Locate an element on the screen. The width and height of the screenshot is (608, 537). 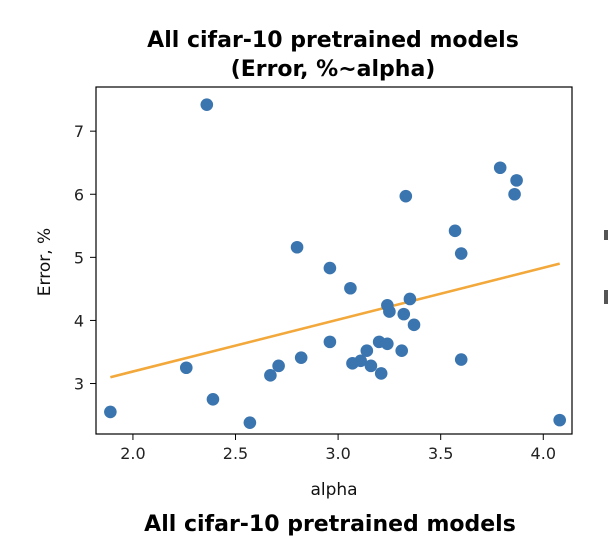
y-tick-label: 6 is located at coordinates (79, 194).